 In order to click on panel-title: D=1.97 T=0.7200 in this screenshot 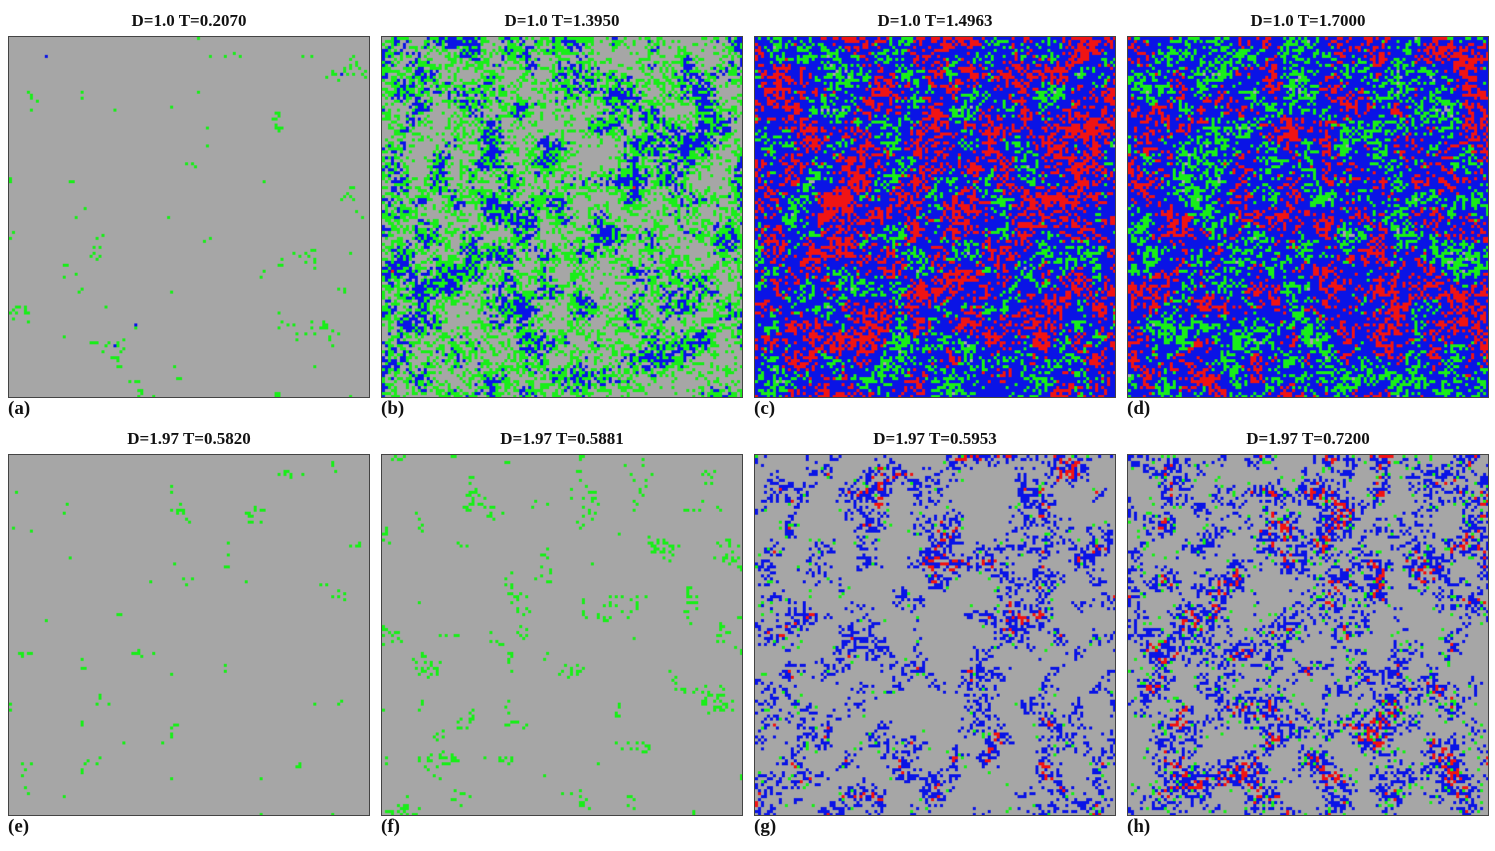, I will do `click(1308, 438)`.